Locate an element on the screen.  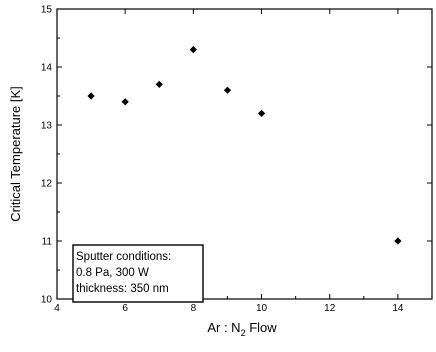
x-axis-label: Ar : N2 Flow is located at coordinates (242, 329).